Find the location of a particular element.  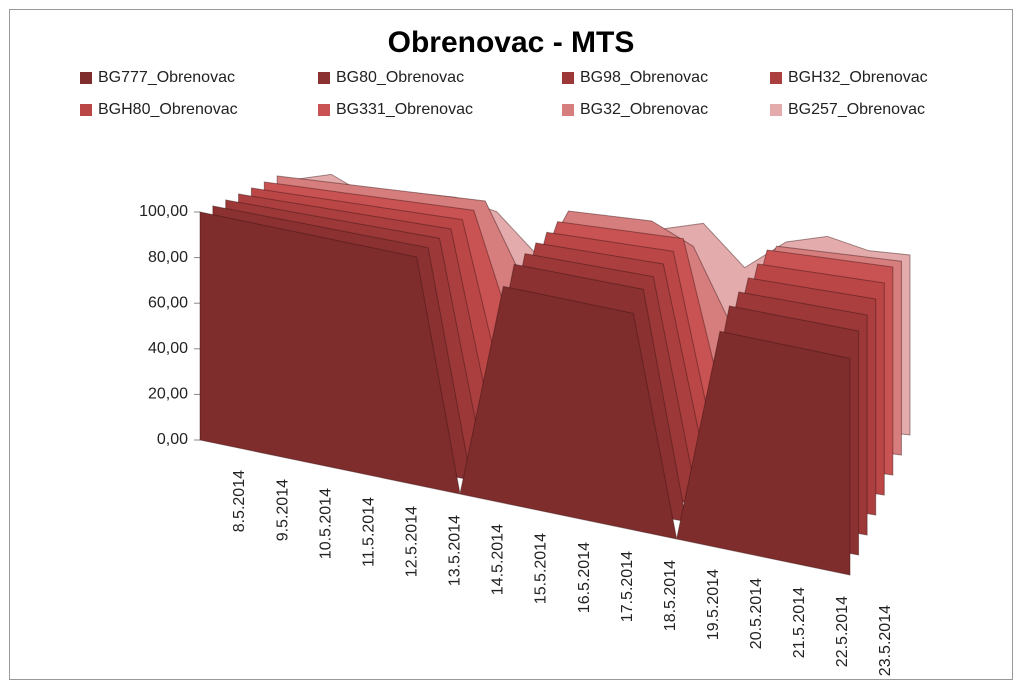

x-tick-label: 14.5.2014 is located at coordinates (498, 559).